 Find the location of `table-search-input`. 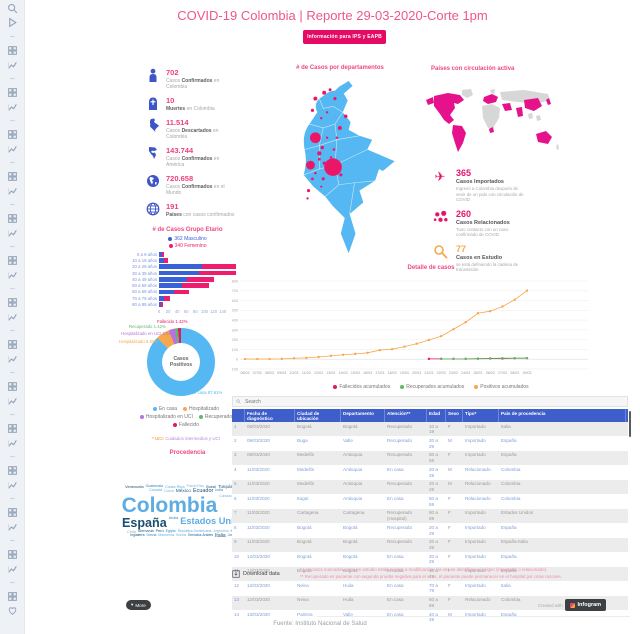

table-search-input is located at coordinates (433, 401).